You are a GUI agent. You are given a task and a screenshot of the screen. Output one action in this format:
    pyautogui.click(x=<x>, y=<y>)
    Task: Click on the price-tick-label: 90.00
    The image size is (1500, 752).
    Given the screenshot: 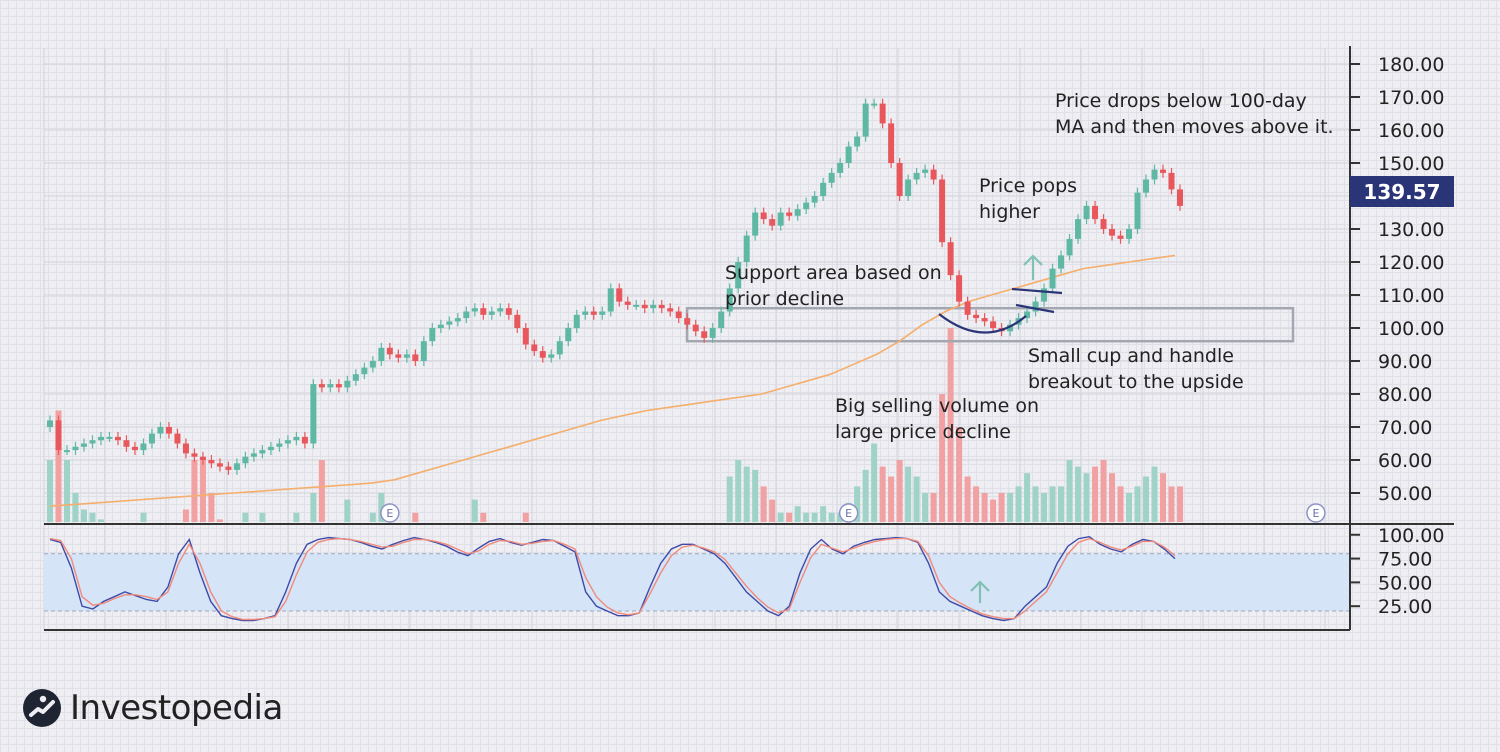 What is the action you would take?
    pyautogui.click(x=1405, y=362)
    